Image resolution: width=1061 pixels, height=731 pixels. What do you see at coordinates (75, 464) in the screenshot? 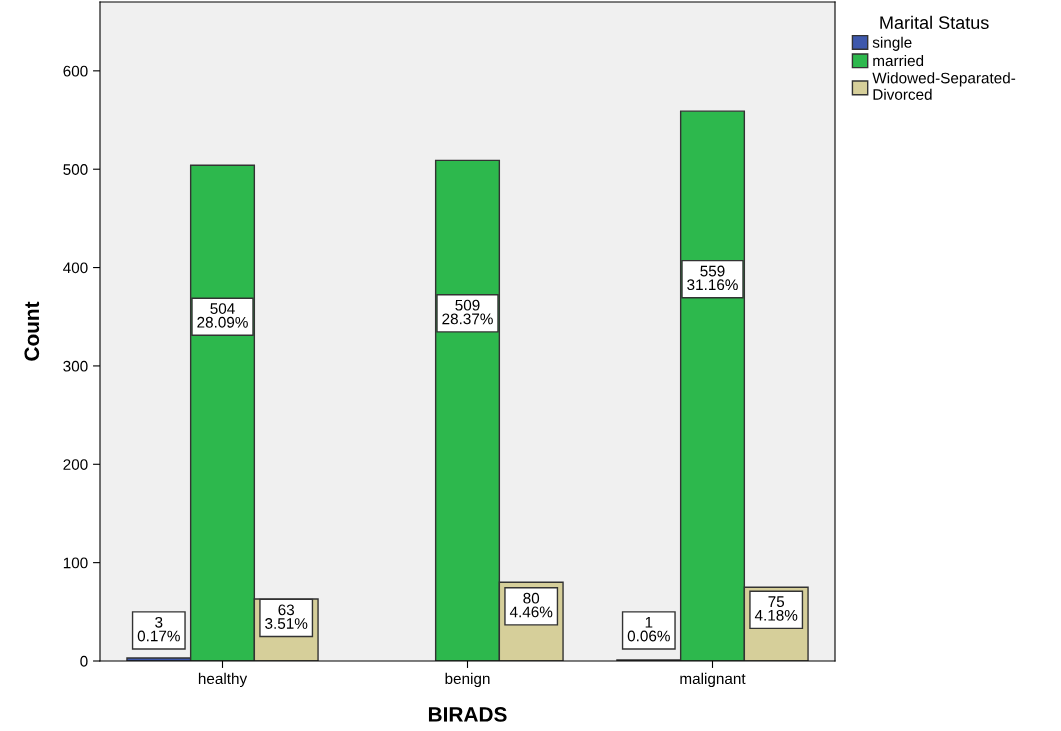
I see `y-tick-label: 200` at bounding box center [75, 464].